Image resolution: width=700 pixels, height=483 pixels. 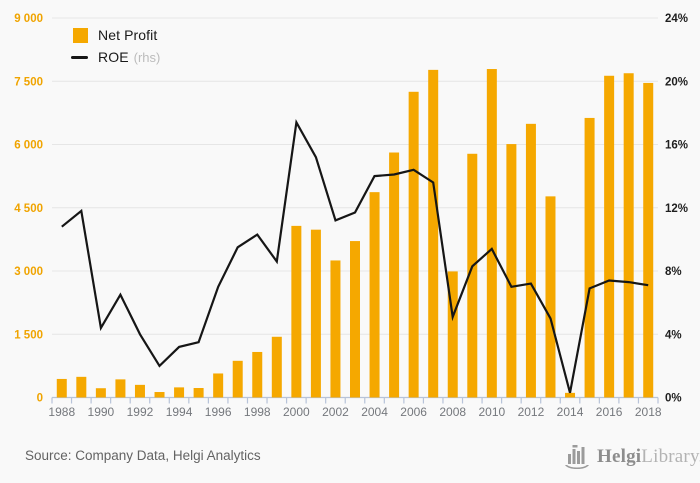 What do you see at coordinates (394, 275) in the screenshot?
I see `bar-2005` at bounding box center [394, 275].